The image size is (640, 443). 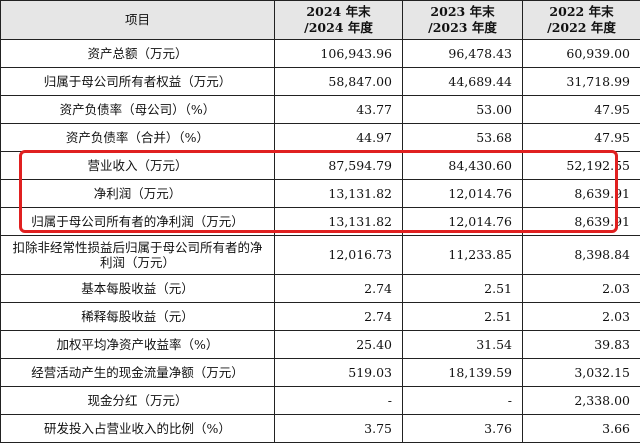 What do you see at coordinates (581, 11) in the screenshot?
I see `header-2022-line1: 2022 年末` at bounding box center [581, 11].